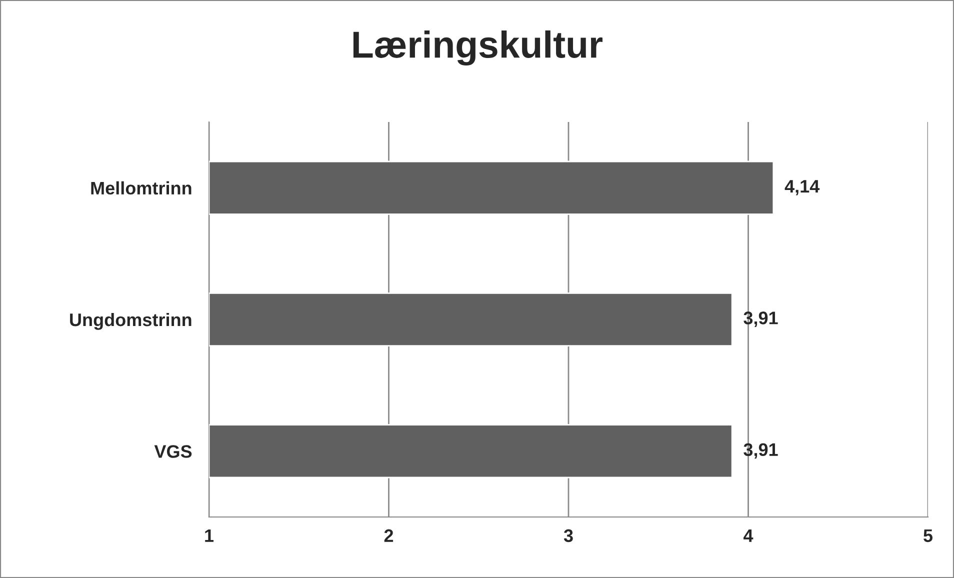 This screenshot has height=578, width=954. I want to click on x-tick-label: 4, so click(749, 535).